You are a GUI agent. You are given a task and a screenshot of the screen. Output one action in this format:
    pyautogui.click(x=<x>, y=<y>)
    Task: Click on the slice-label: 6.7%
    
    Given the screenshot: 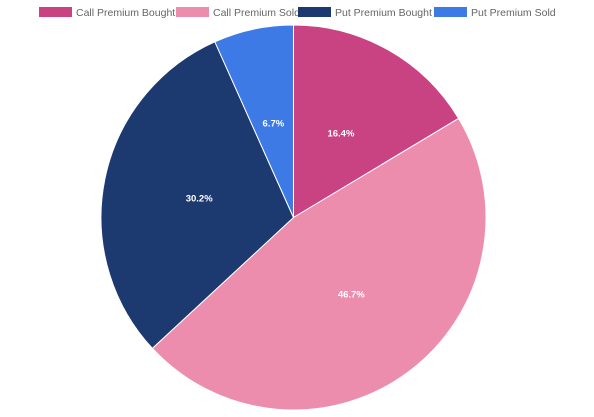 What is the action you would take?
    pyautogui.click(x=274, y=123)
    